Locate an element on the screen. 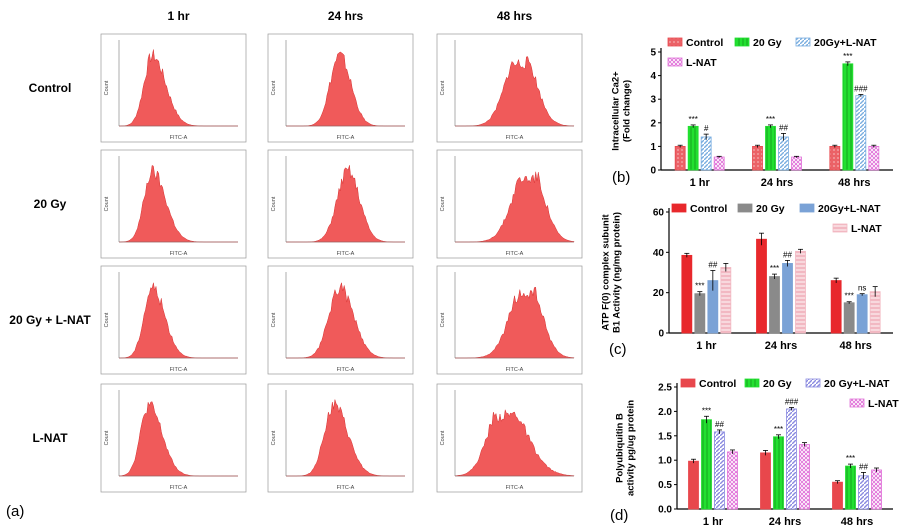 The width and height of the screenshot is (912, 525). y-tick-label: 40 is located at coordinates (659, 253).